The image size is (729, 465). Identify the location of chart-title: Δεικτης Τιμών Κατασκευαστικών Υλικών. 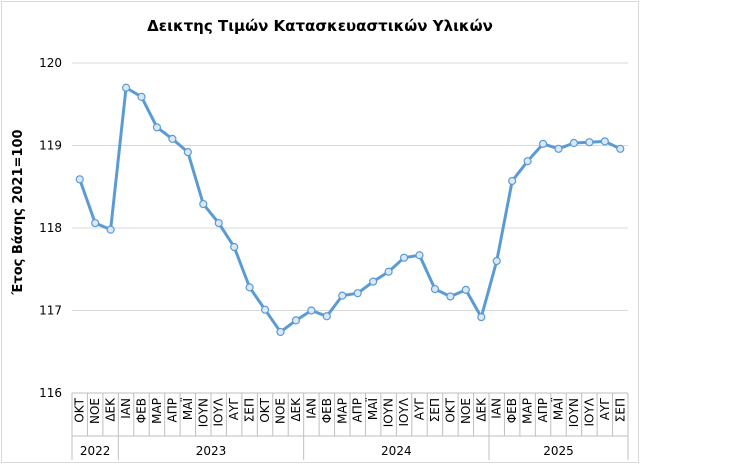
(320, 26).